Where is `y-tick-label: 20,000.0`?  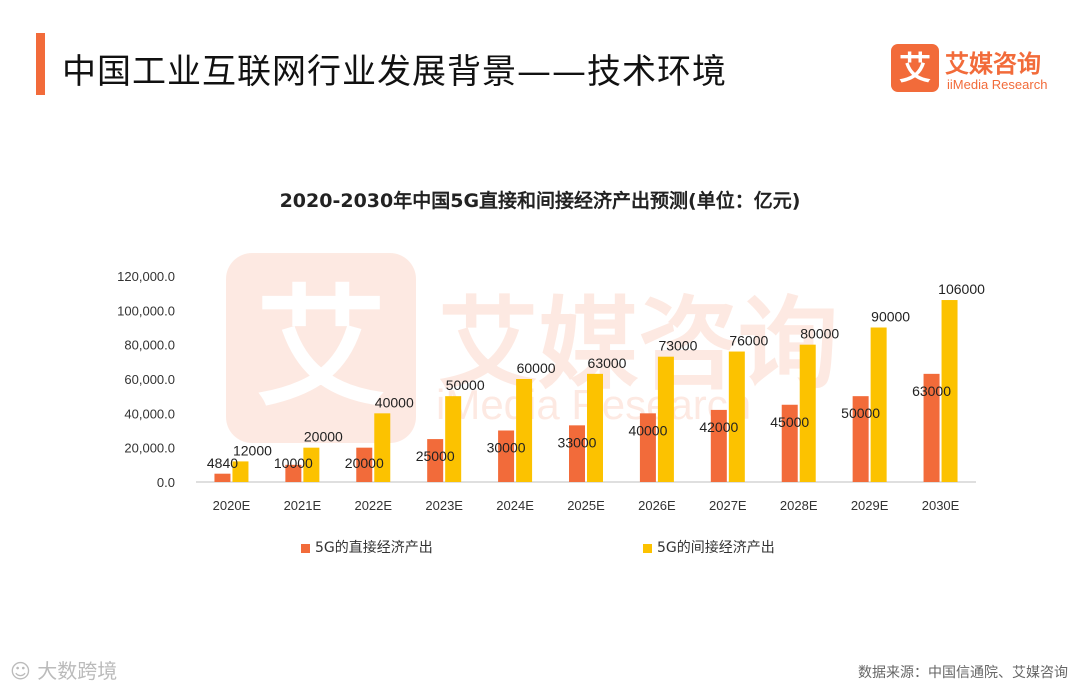 y-tick-label: 20,000.0 is located at coordinates (149, 448).